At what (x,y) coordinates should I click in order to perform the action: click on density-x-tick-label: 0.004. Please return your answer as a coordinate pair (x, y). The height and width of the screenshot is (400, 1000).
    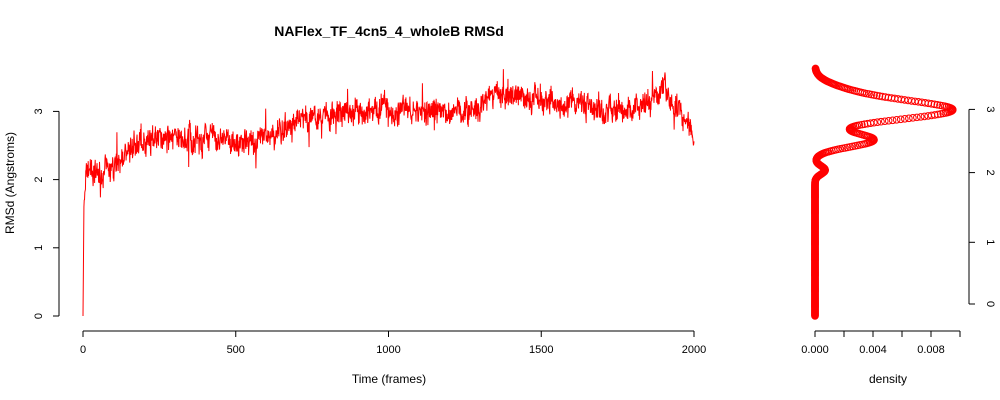
    Looking at the image, I should click on (873, 350).